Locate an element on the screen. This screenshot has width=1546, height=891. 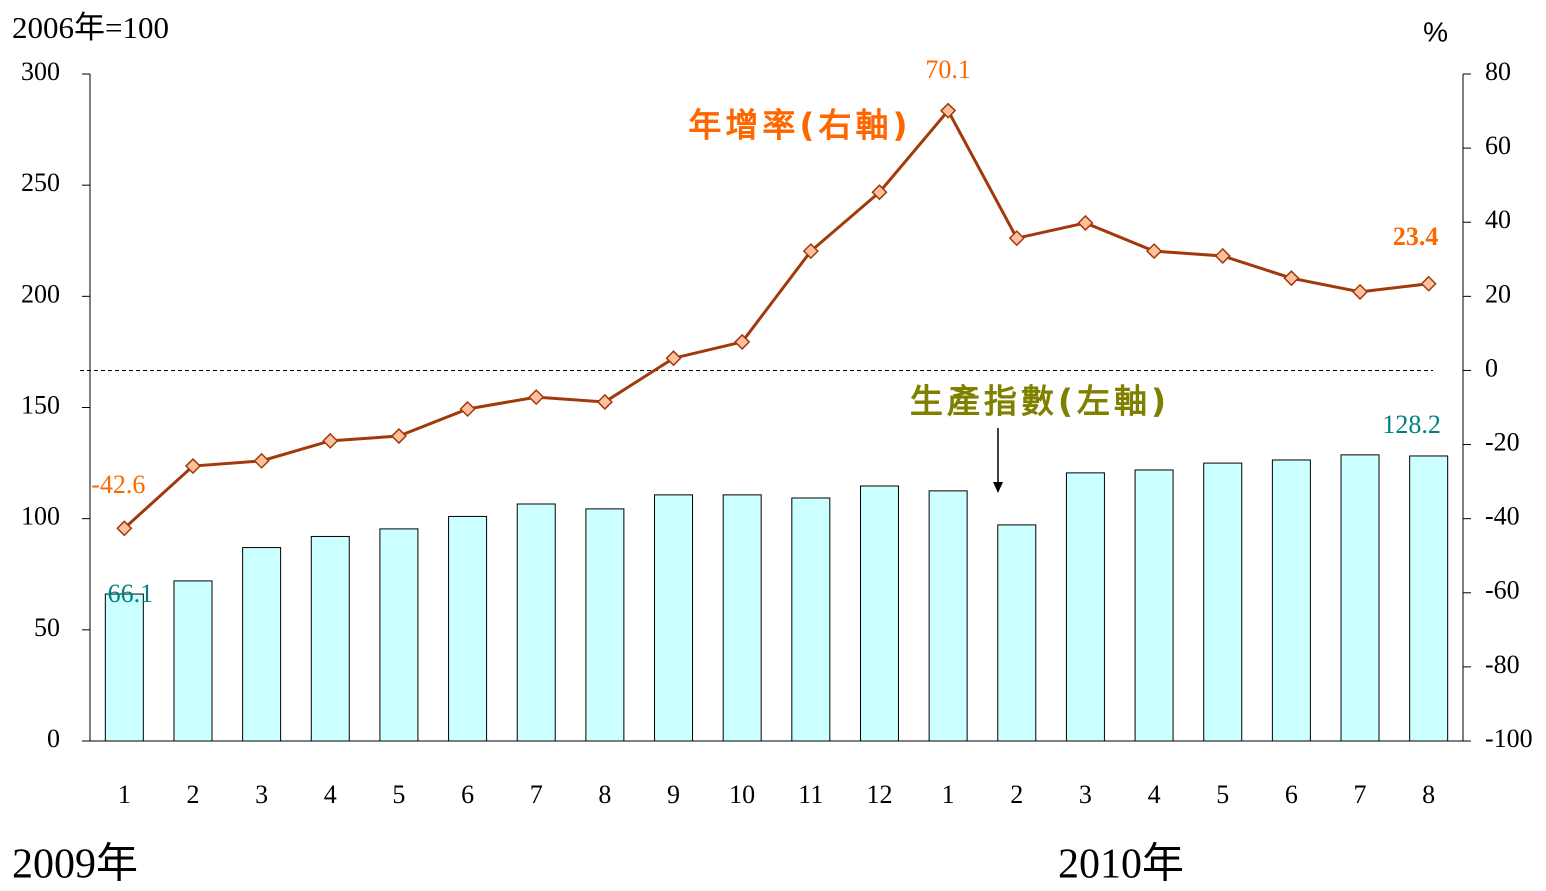
series-label: 生產指數(左軸) is located at coordinates (1040, 401).